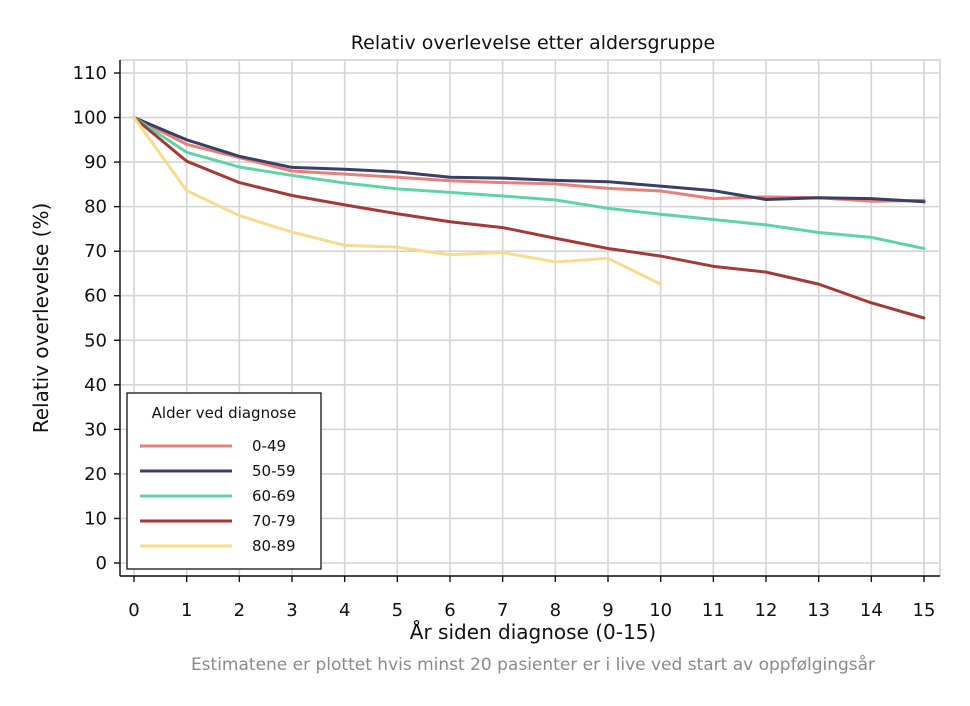 The width and height of the screenshot is (970, 706). I want to click on legend-label-70-79: 70-79, so click(274, 521).